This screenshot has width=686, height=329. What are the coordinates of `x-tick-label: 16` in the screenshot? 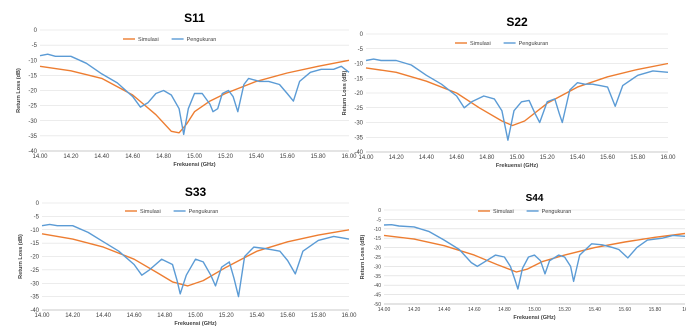 It's located at (684, 310).